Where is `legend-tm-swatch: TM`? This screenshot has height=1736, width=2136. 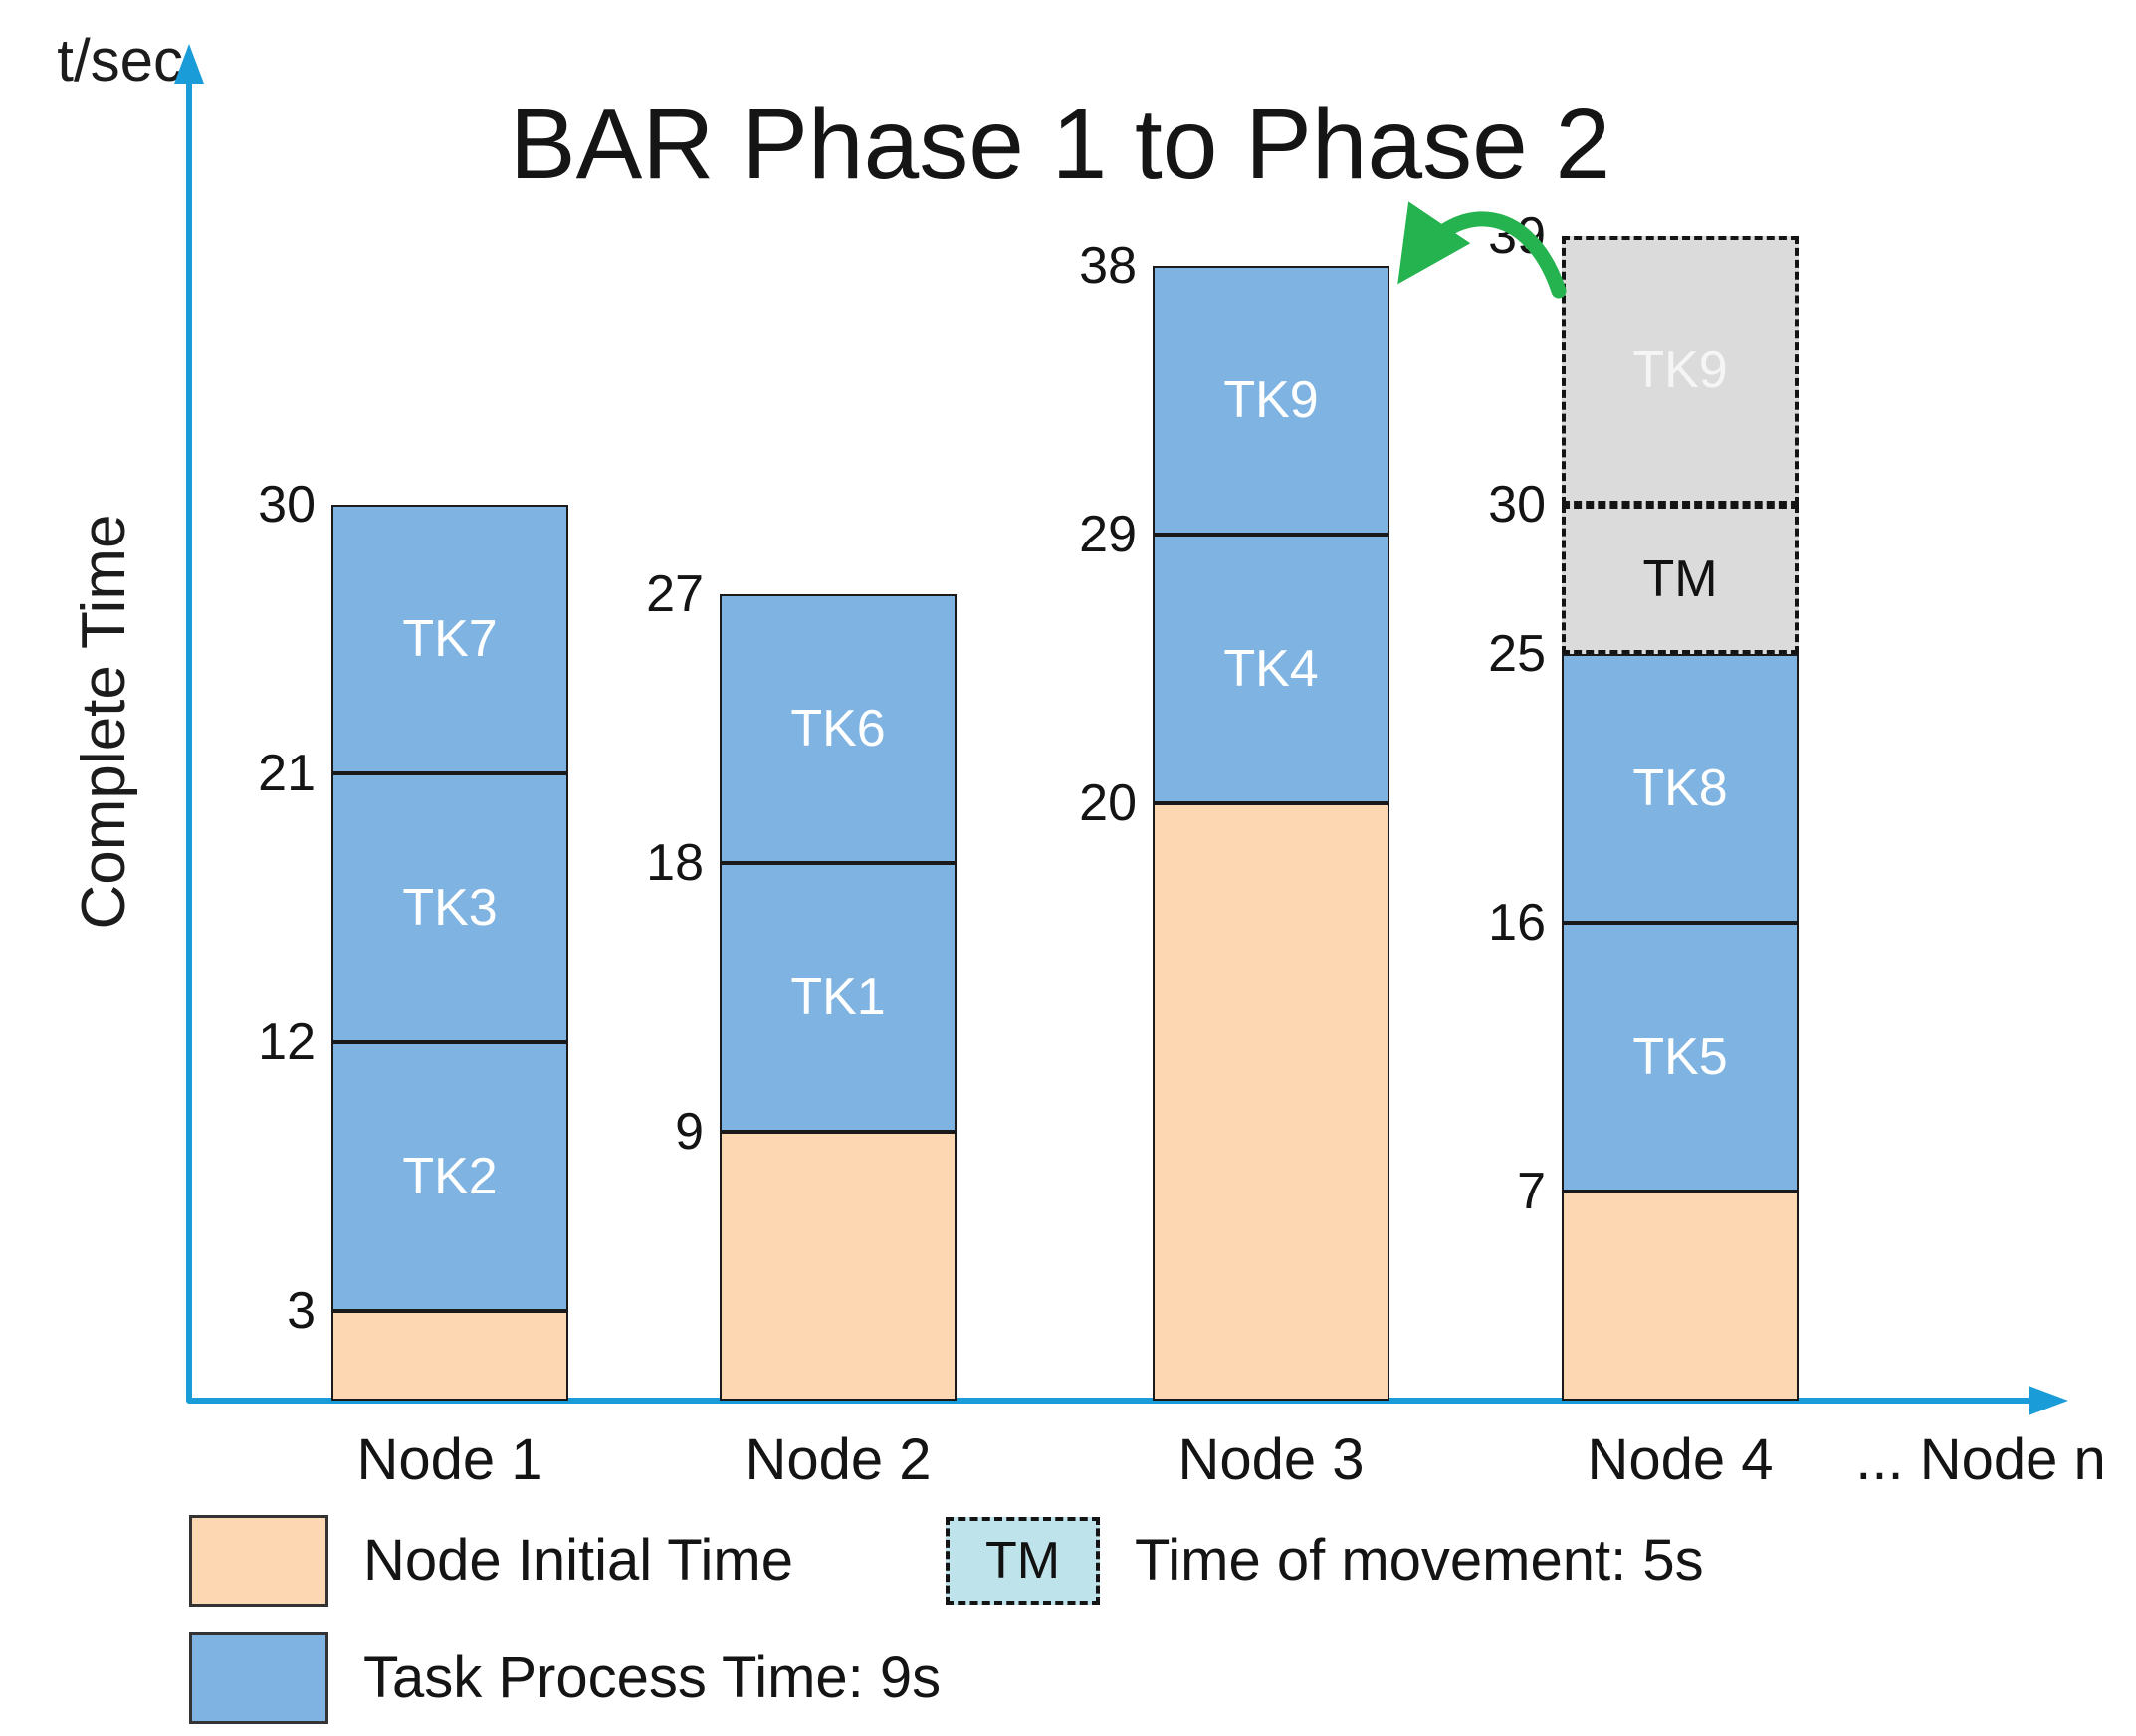 legend-tm-swatch: TM is located at coordinates (1023, 1561).